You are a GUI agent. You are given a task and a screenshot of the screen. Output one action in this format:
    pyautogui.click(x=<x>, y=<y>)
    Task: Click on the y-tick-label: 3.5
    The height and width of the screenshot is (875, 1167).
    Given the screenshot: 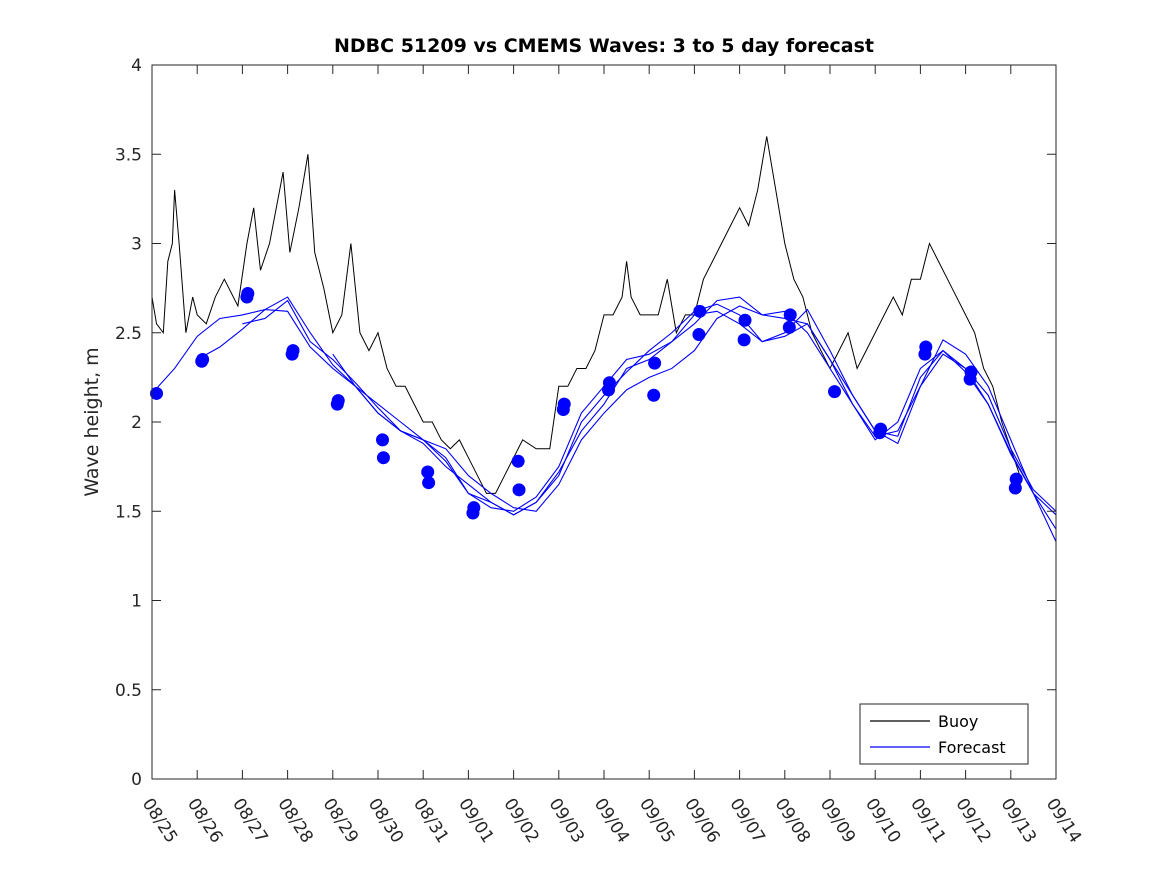 What is the action you would take?
    pyautogui.click(x=128, y=155)
    